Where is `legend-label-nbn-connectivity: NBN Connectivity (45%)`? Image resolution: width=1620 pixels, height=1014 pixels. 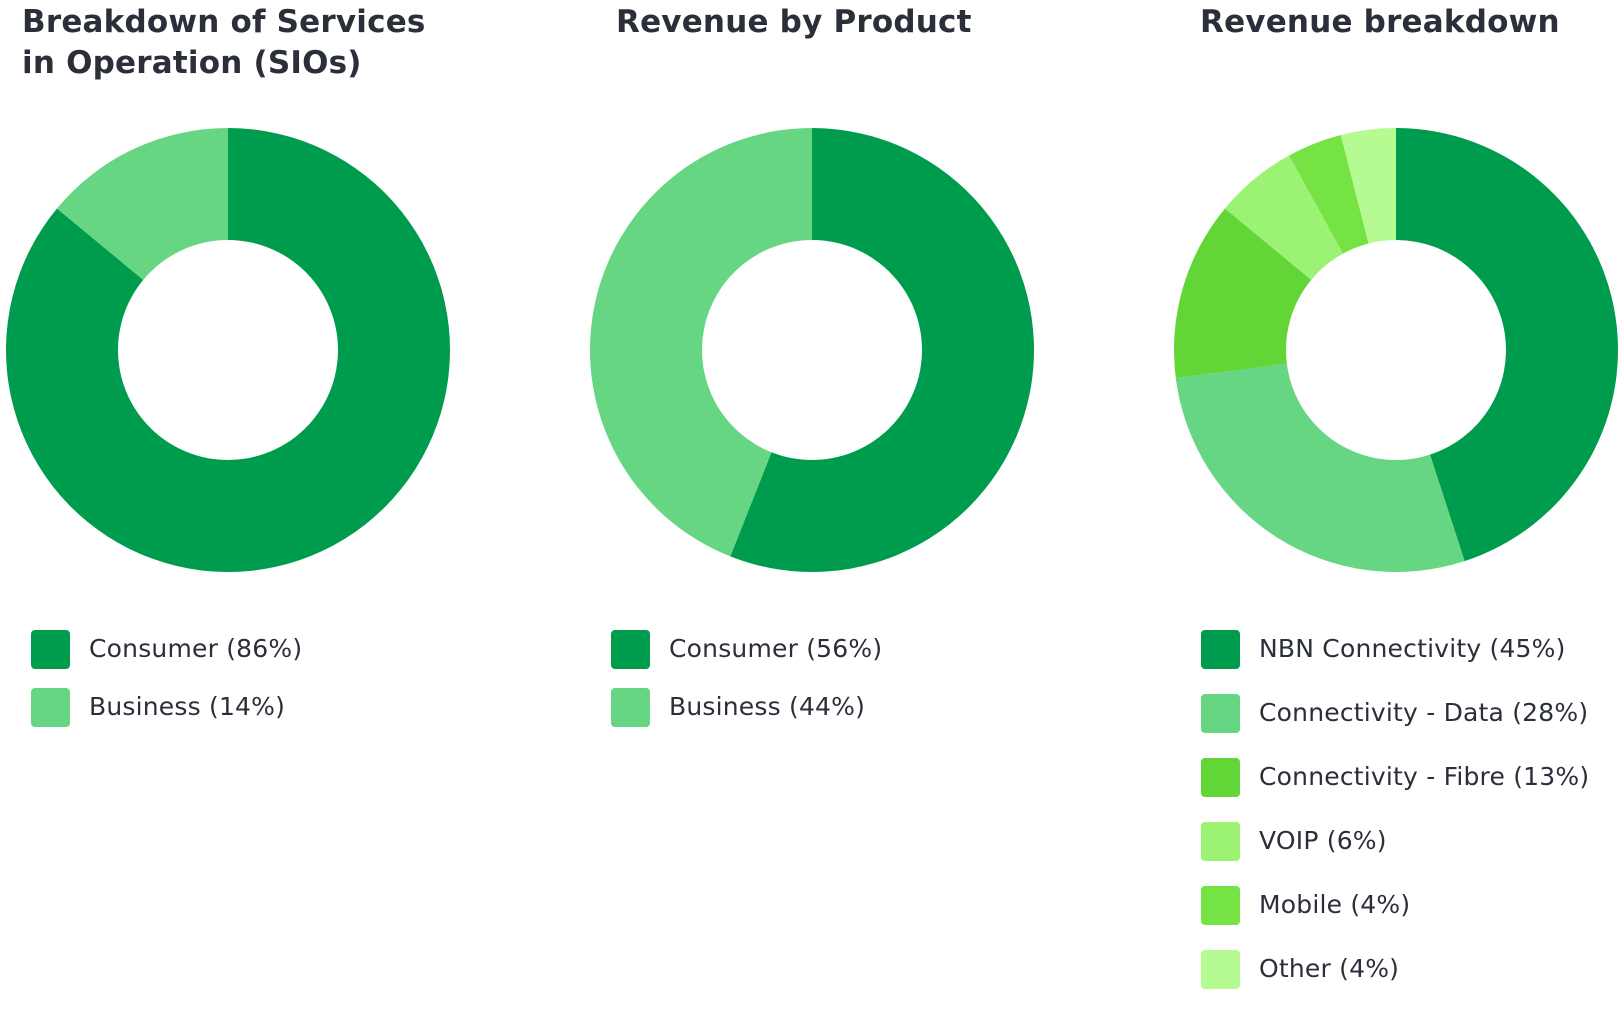 legend-label-nbn-connectivity: NBN Connectivity (45%) is located at coordinates (1412, 648).